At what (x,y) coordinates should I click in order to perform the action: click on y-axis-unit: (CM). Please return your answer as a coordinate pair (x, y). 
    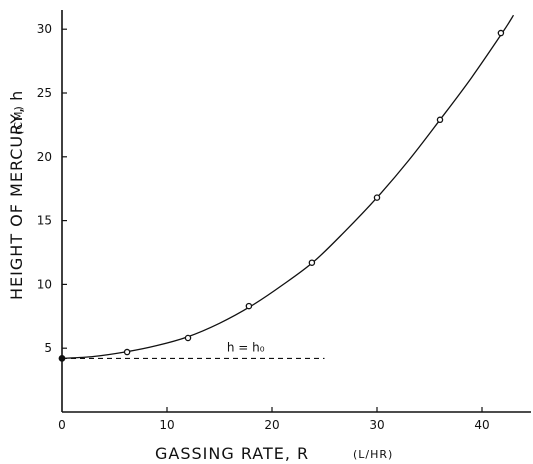
    Looking at the image, I should click on (18, 120).